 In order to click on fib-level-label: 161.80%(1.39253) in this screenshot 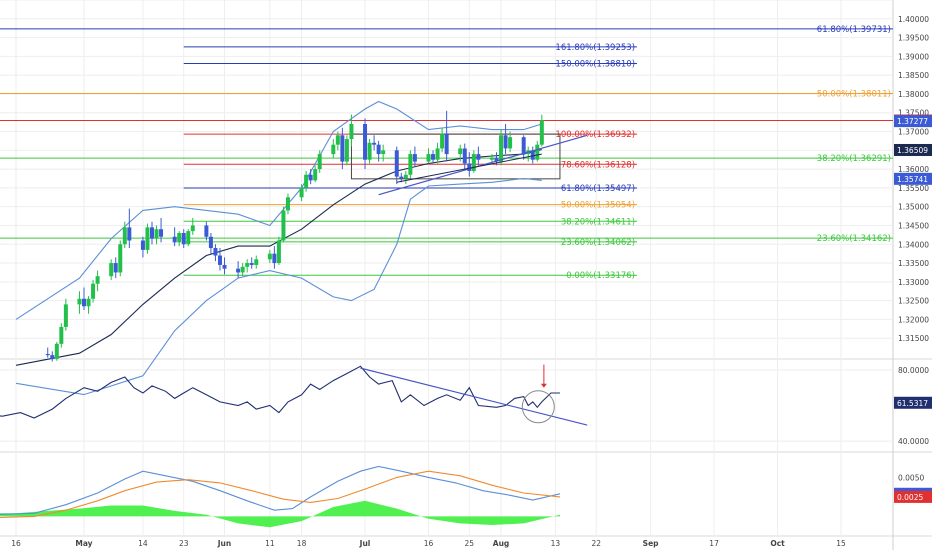, I will do `click(595, 48)`.